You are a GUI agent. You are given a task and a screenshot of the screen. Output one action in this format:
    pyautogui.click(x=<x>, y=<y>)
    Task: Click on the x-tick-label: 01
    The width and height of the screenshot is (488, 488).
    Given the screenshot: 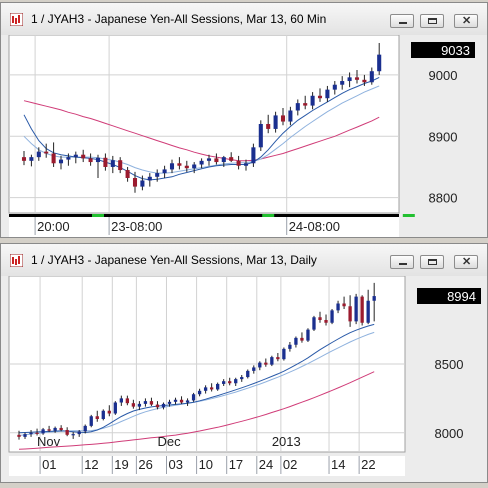 What is the action you would take?
    pyautogui.click(x=49, y=464)
    